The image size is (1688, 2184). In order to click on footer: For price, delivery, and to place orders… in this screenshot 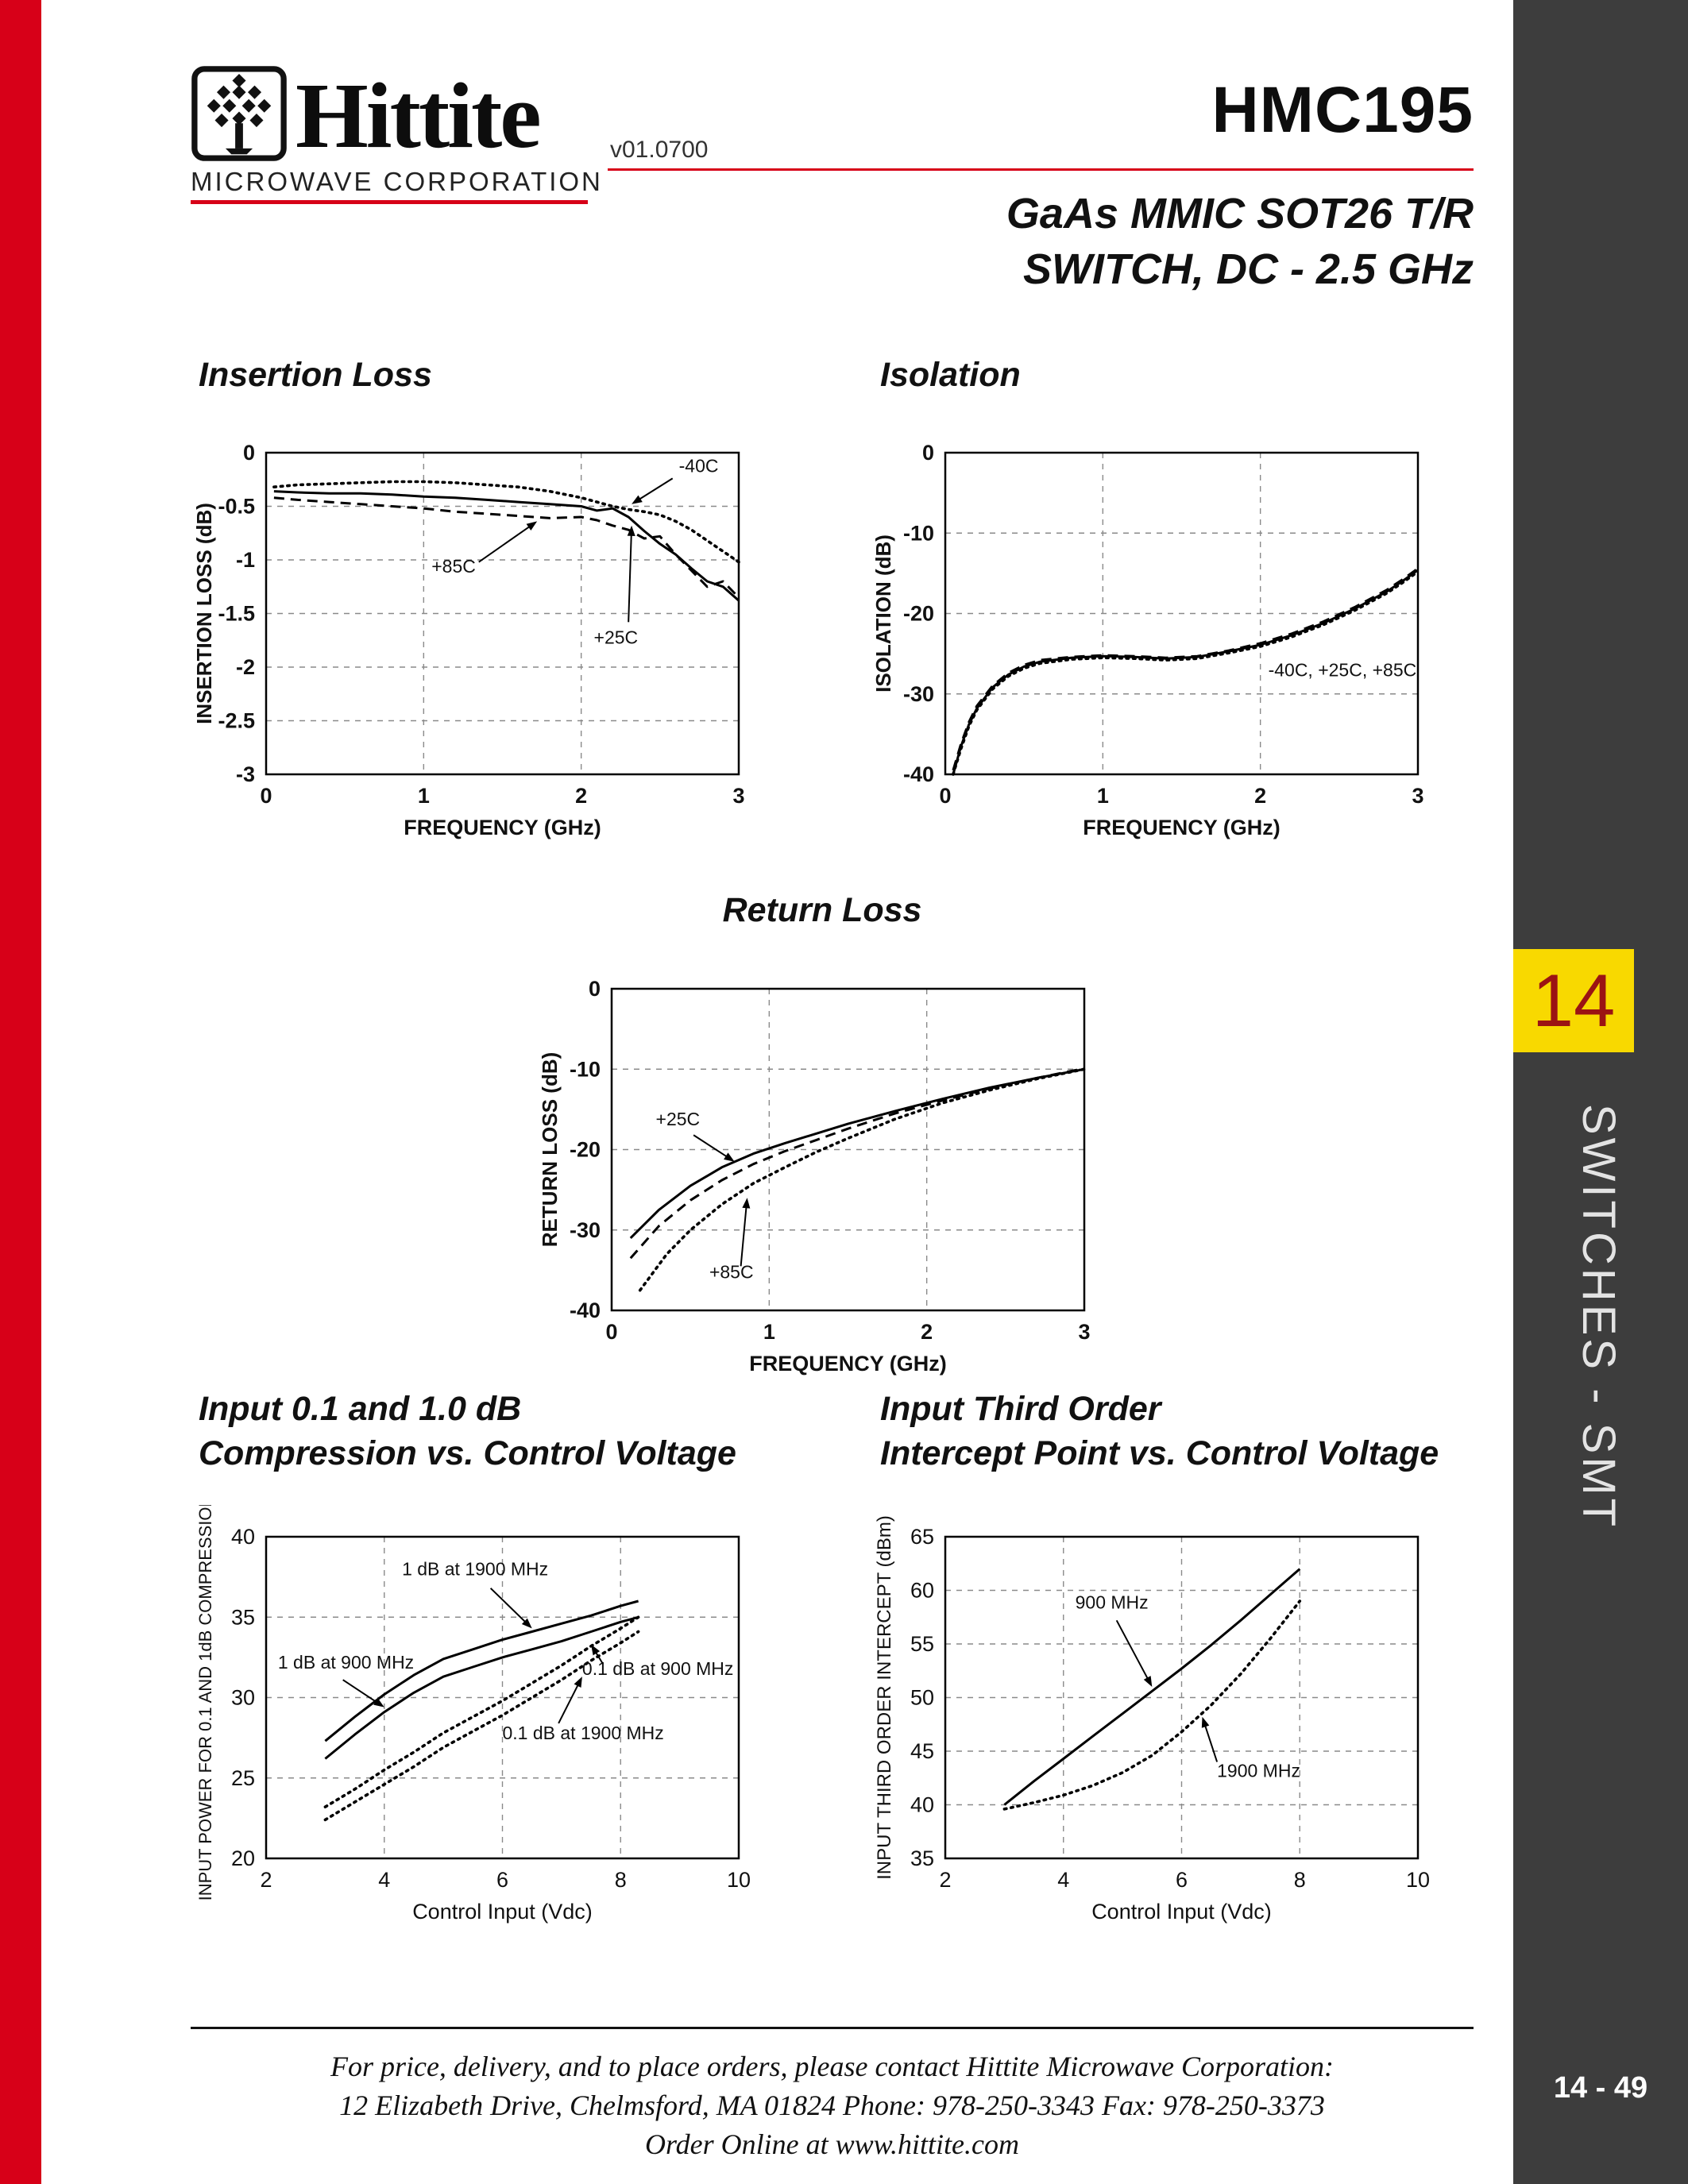, I will do `click(832, 2105)`.